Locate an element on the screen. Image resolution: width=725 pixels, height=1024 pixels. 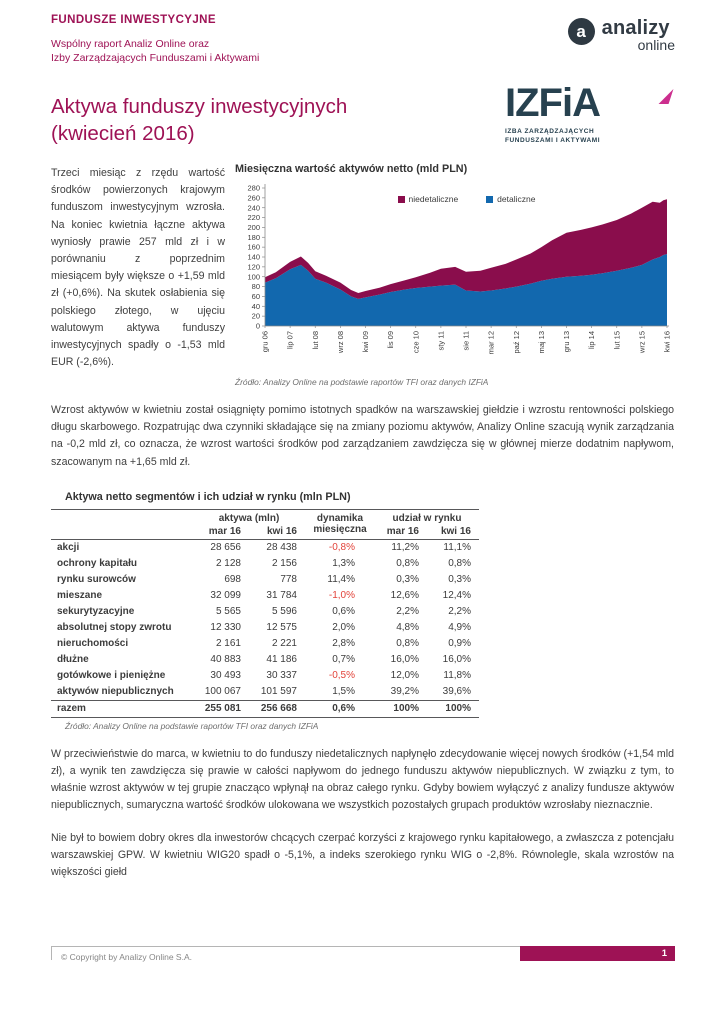
svg-text: paź 12 is located at coordinates (516, 342).